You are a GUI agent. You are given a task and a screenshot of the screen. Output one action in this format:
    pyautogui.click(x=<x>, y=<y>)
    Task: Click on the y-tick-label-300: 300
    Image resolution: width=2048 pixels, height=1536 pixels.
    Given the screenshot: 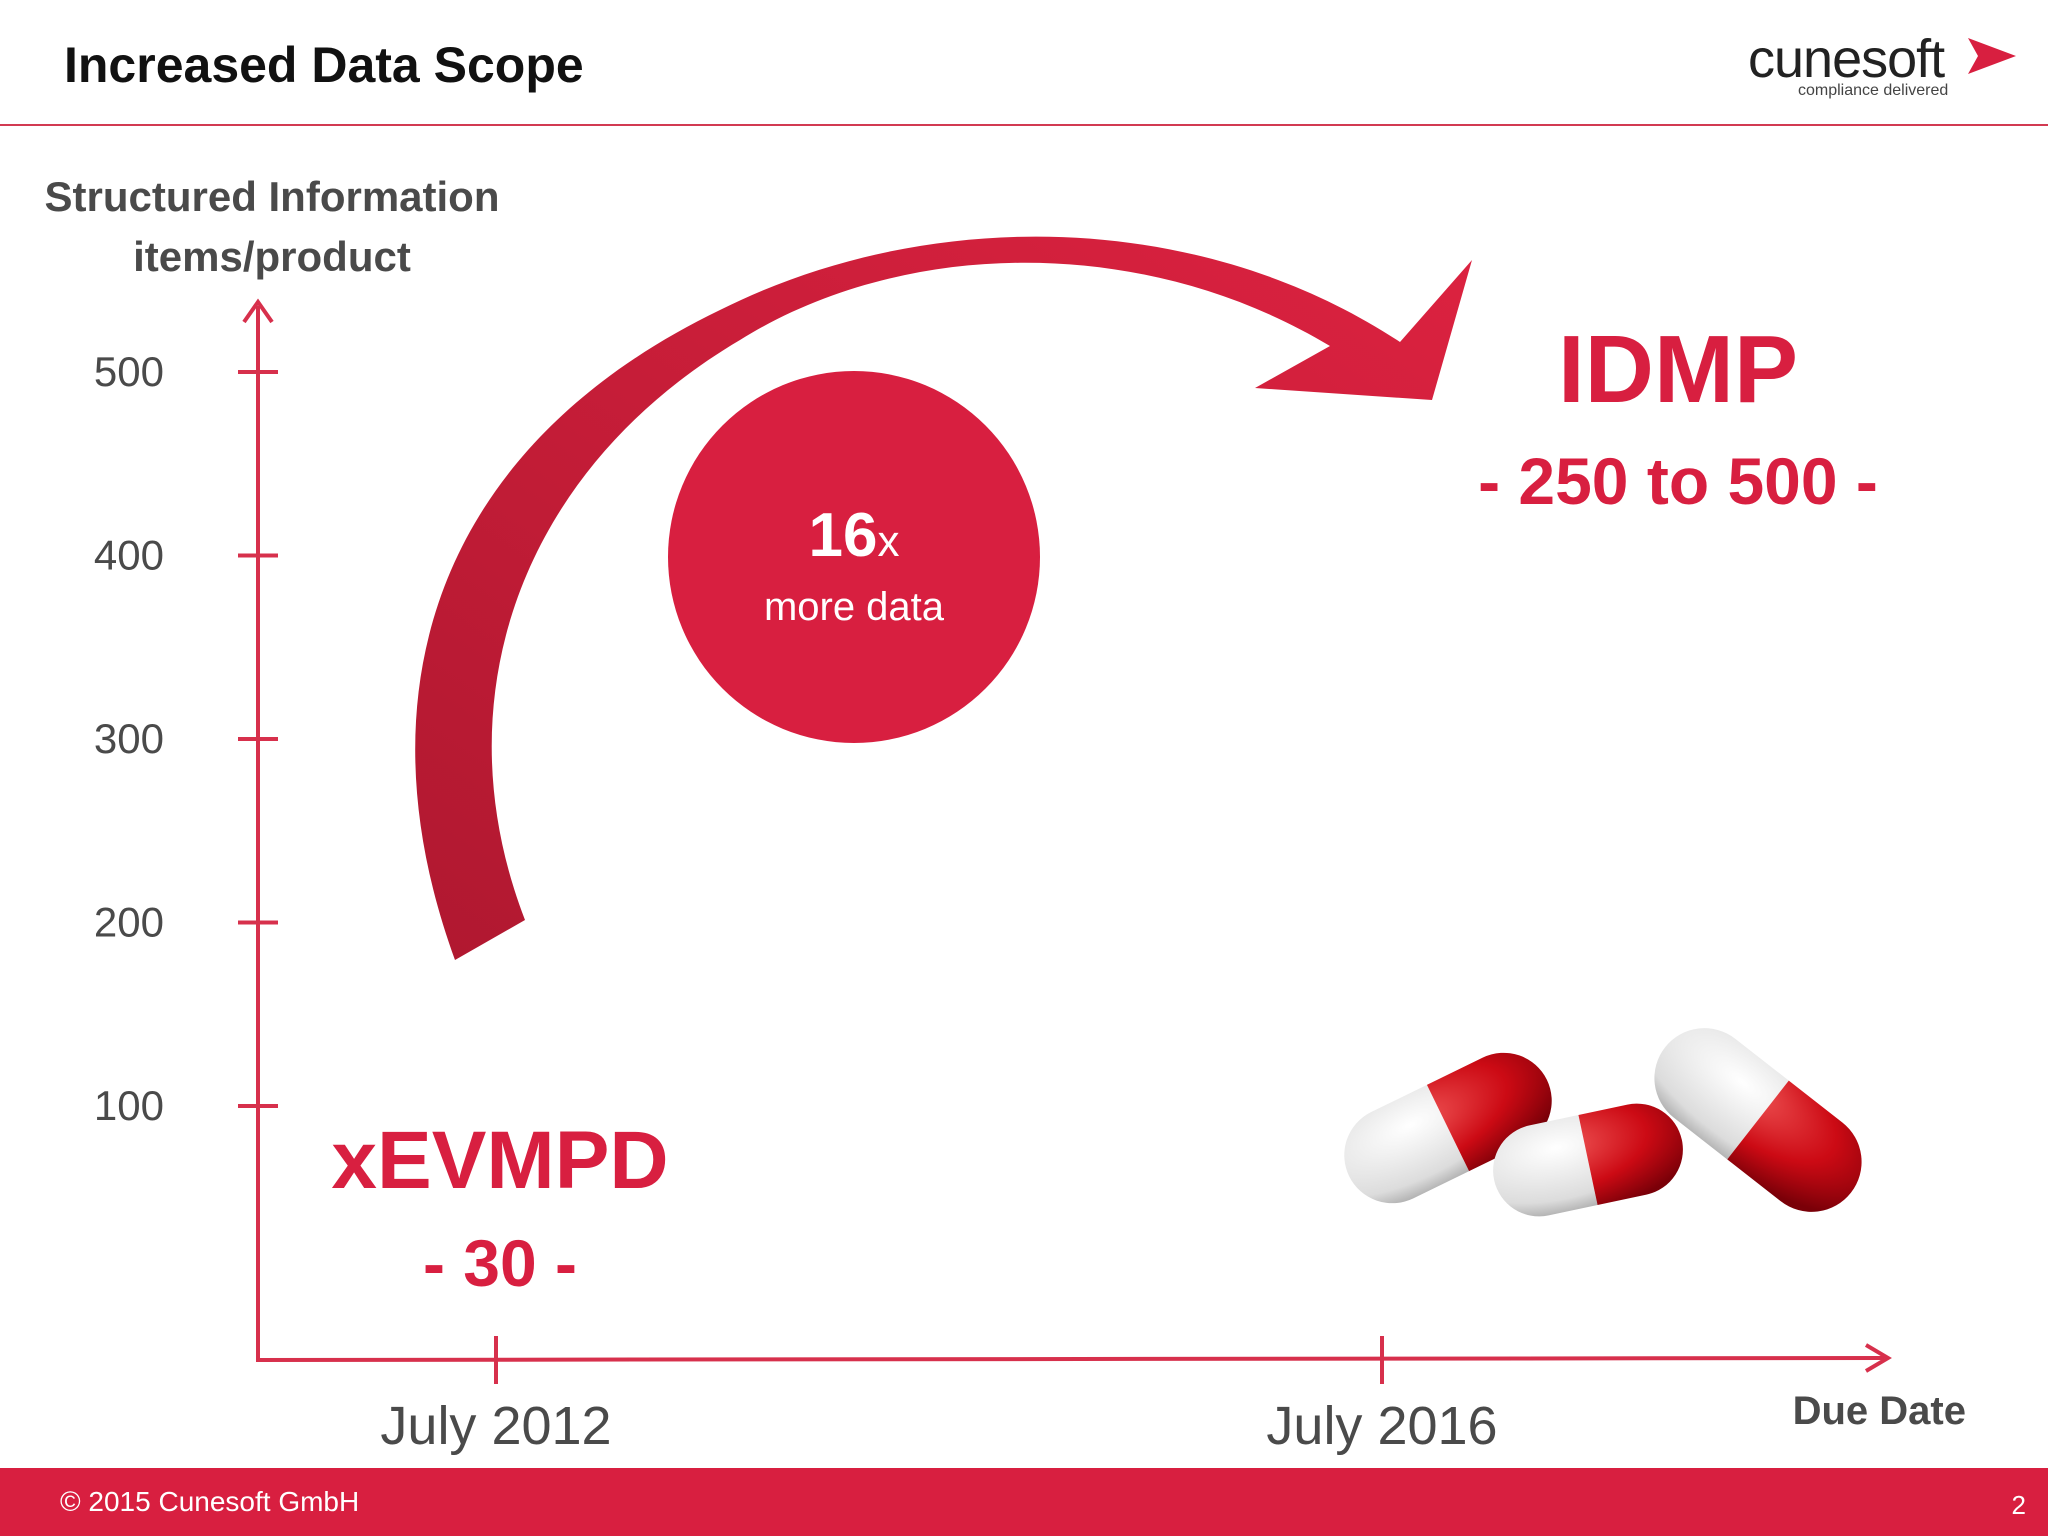 What is the action you would take?
    pyautogui.click(x=129, y=738)
    